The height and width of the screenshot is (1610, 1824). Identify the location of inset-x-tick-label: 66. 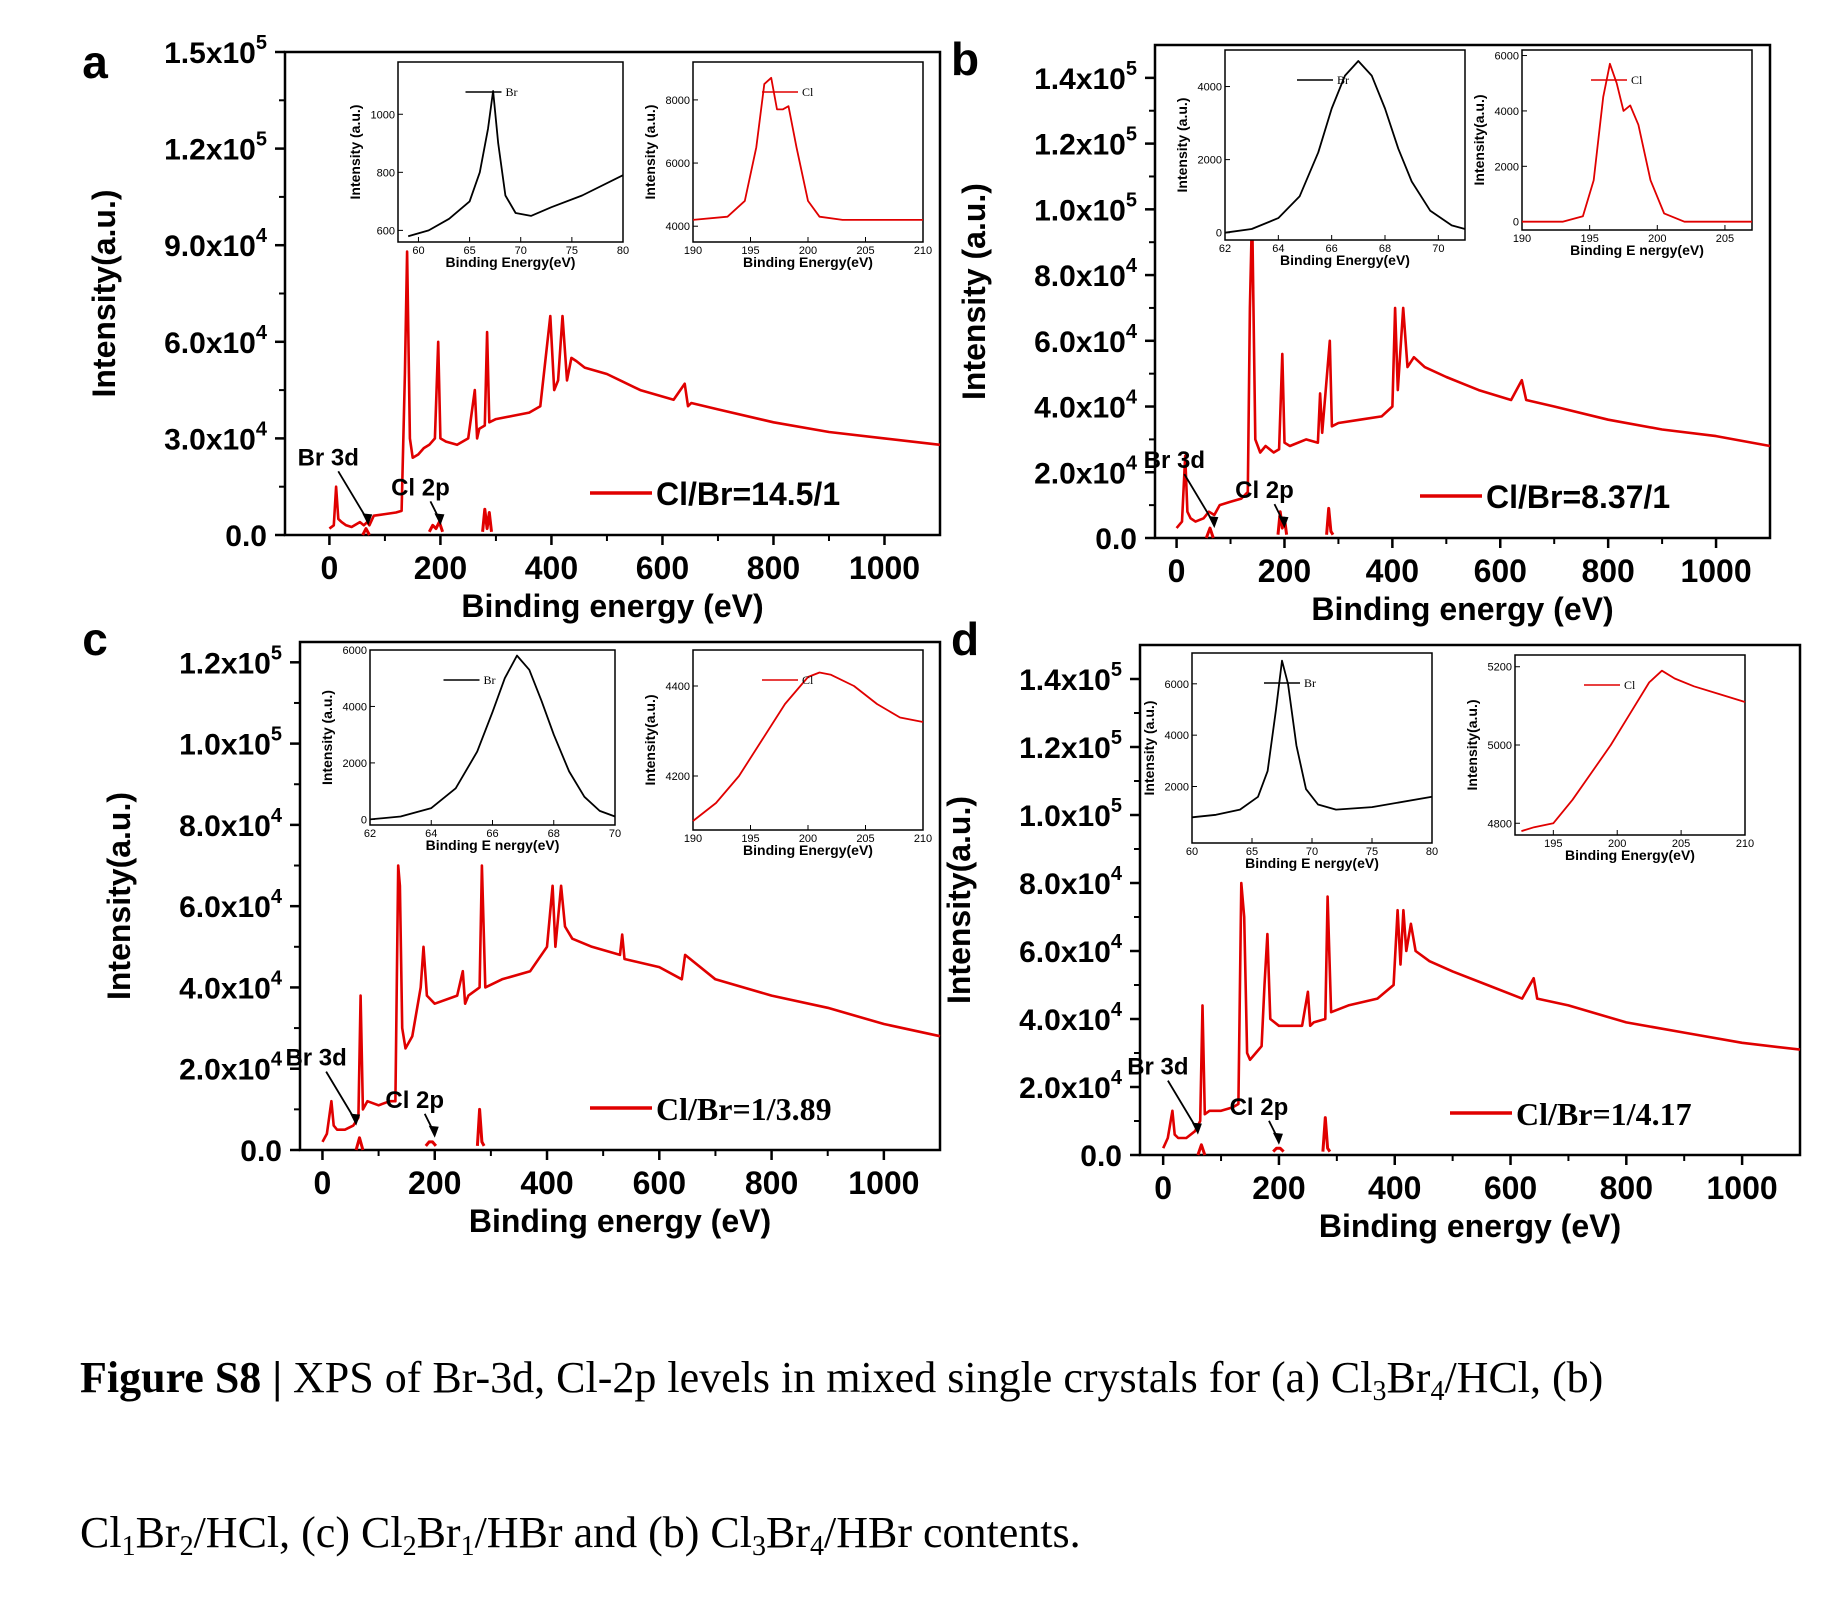
(1332, 249).